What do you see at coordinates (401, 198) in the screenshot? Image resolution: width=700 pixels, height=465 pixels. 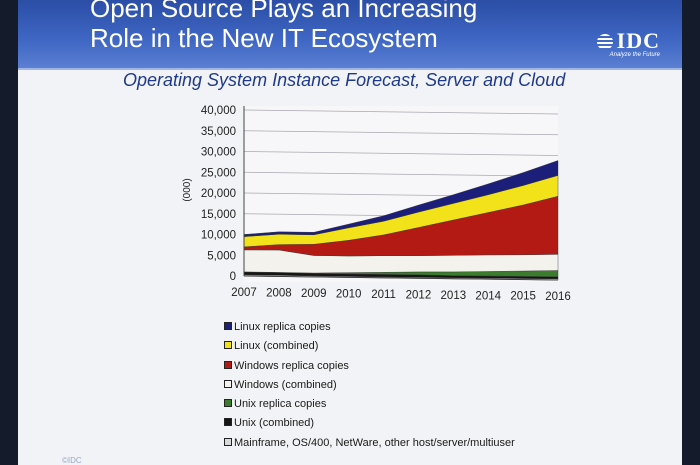 I see `area-series` at bounding box center [401, 198].